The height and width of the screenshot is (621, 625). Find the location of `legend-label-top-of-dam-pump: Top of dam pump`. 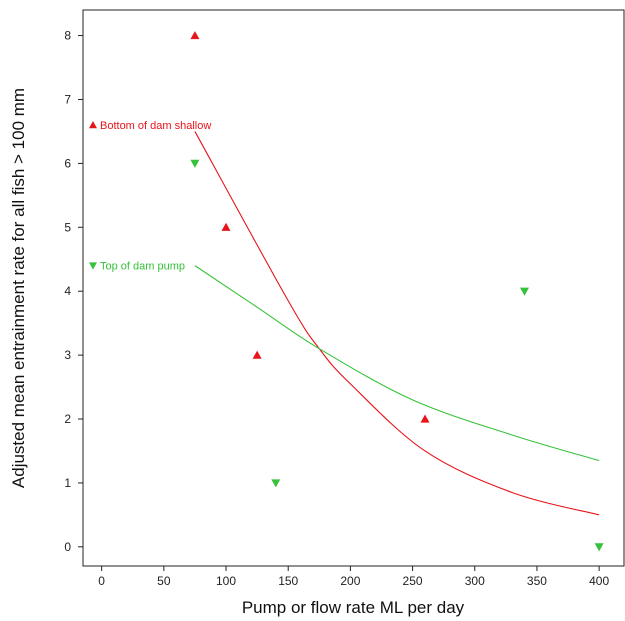

legend-label-top-of-dam-pump: Top of dam pump is located at coordinates (142, 267).